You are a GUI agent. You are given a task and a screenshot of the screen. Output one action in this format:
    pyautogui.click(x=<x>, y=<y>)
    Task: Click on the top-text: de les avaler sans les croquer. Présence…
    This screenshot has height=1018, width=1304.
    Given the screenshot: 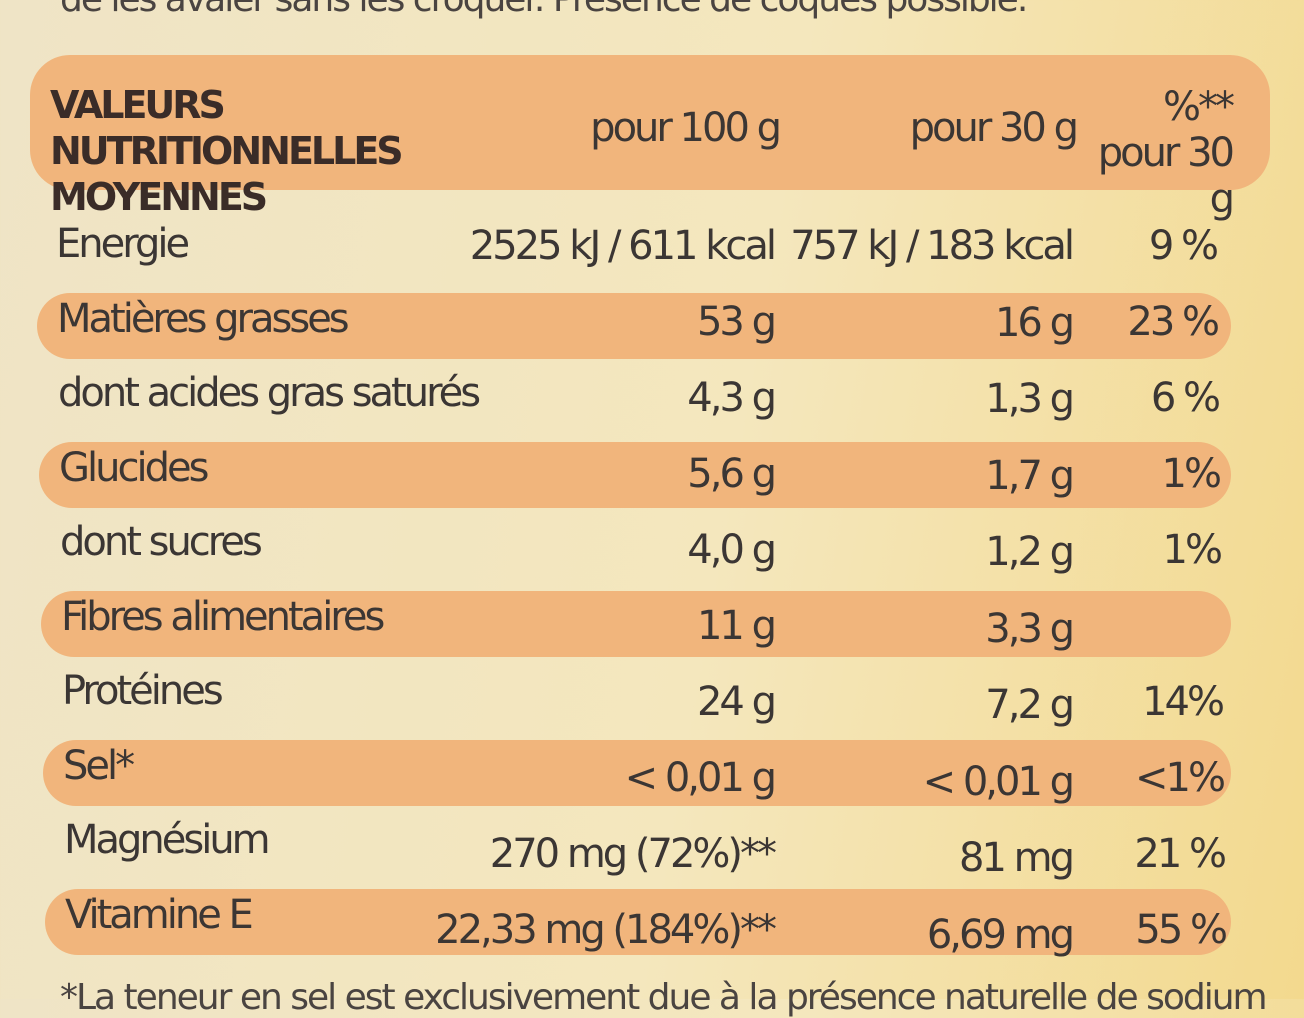 What is the action you would take?
    pyautogui.click(x=544, y=9)
    